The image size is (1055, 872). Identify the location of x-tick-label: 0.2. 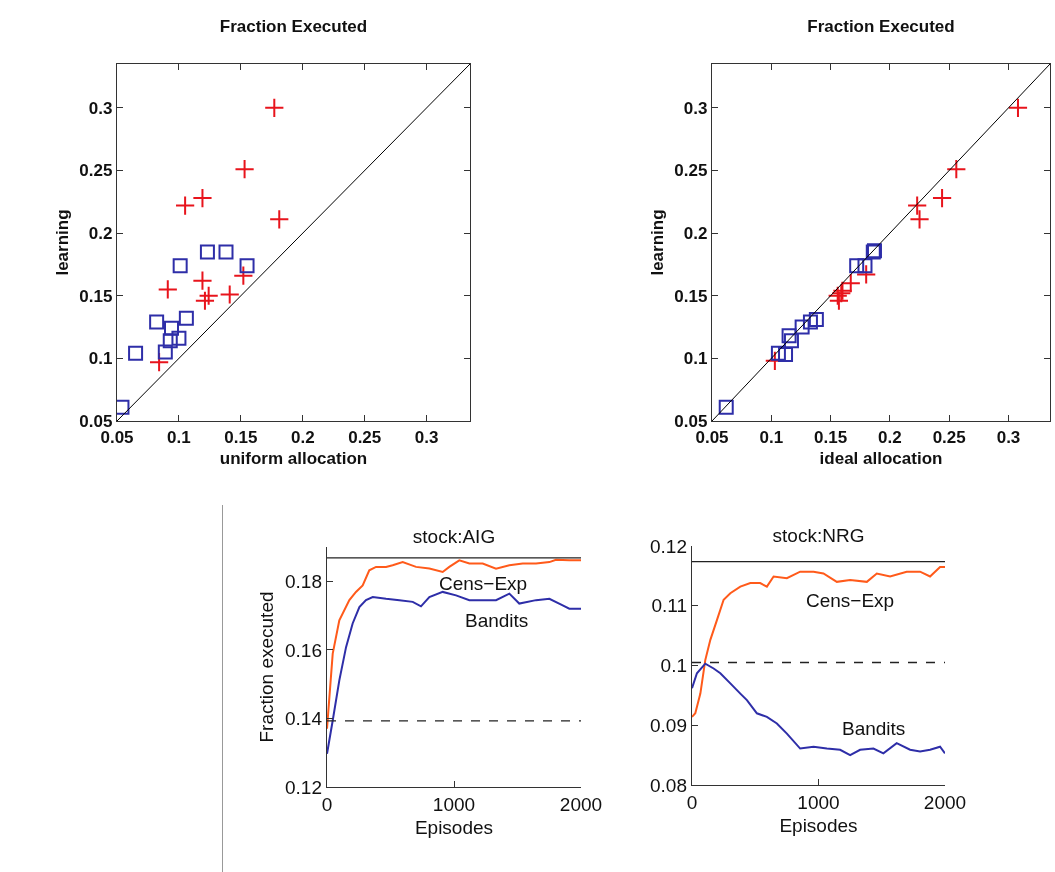
(890, 437).